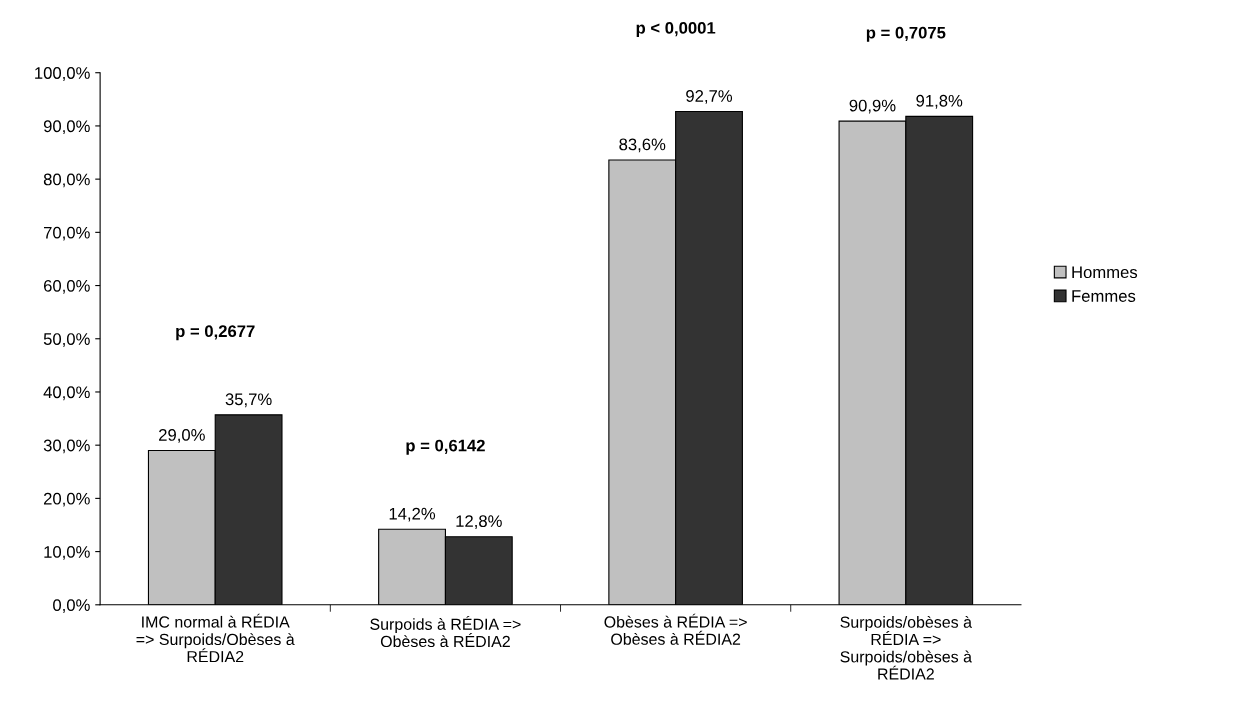 This screenshot has height=720, width=1236. I want to click on x-tick-label: Surpoids à RÉDIA => Obèses à RÉDIA2, so click(445, 631).